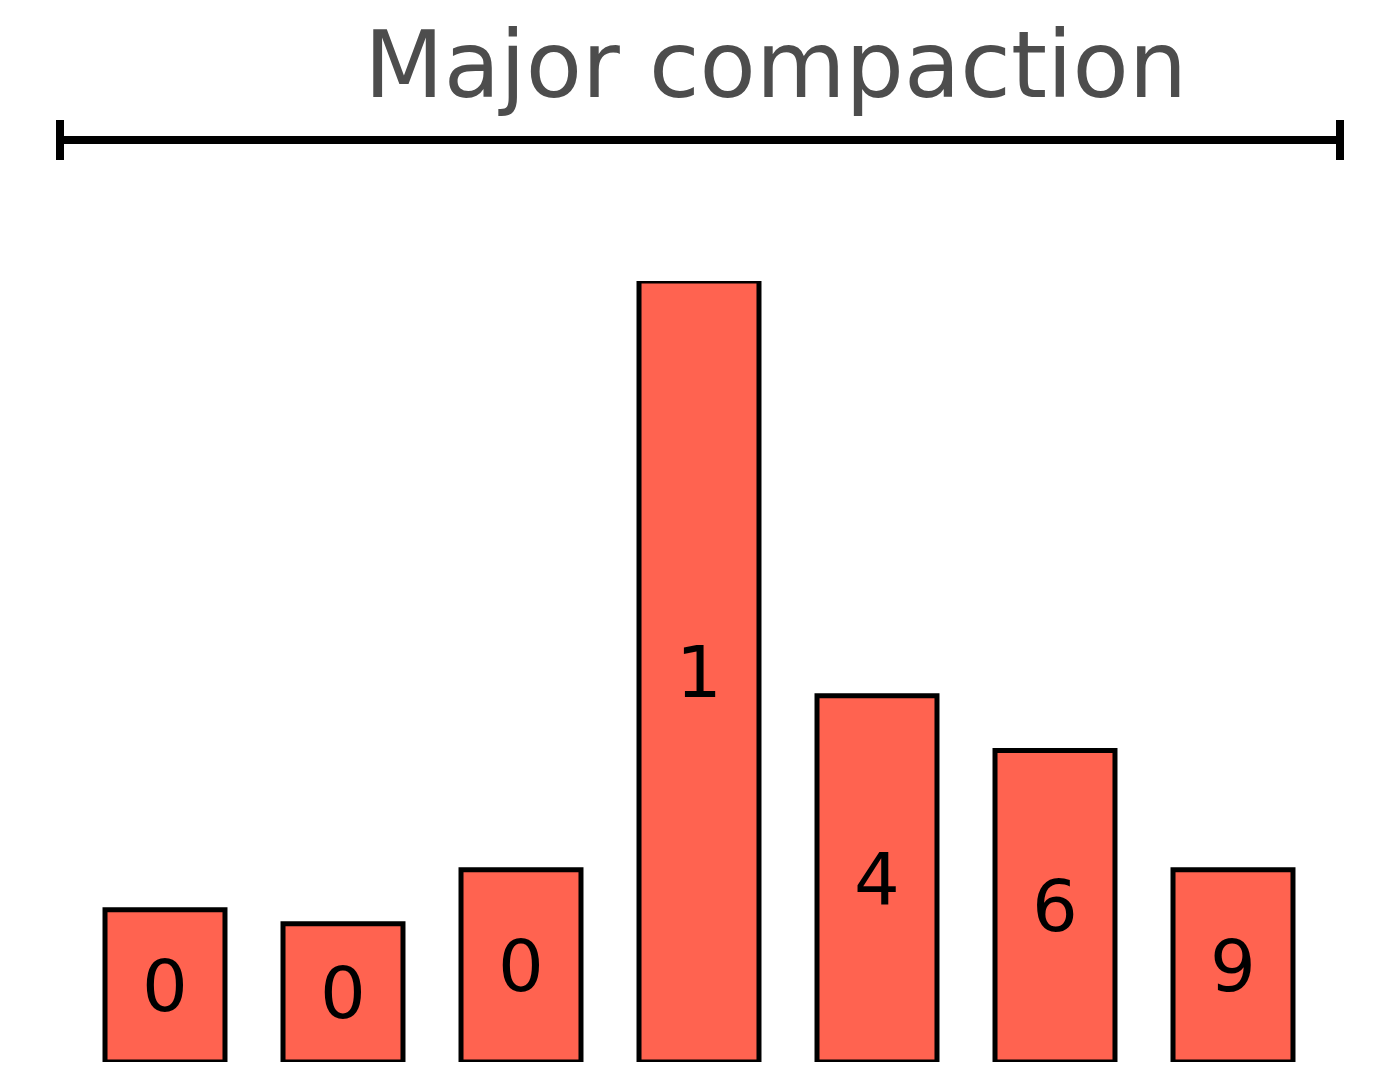 The height and width of the screenshot is (1067, 1373). What do you see at coordinates (1233, 966) in the screenshot?
I see `x-tick-label: 9` at bounding box center [1233, 966].